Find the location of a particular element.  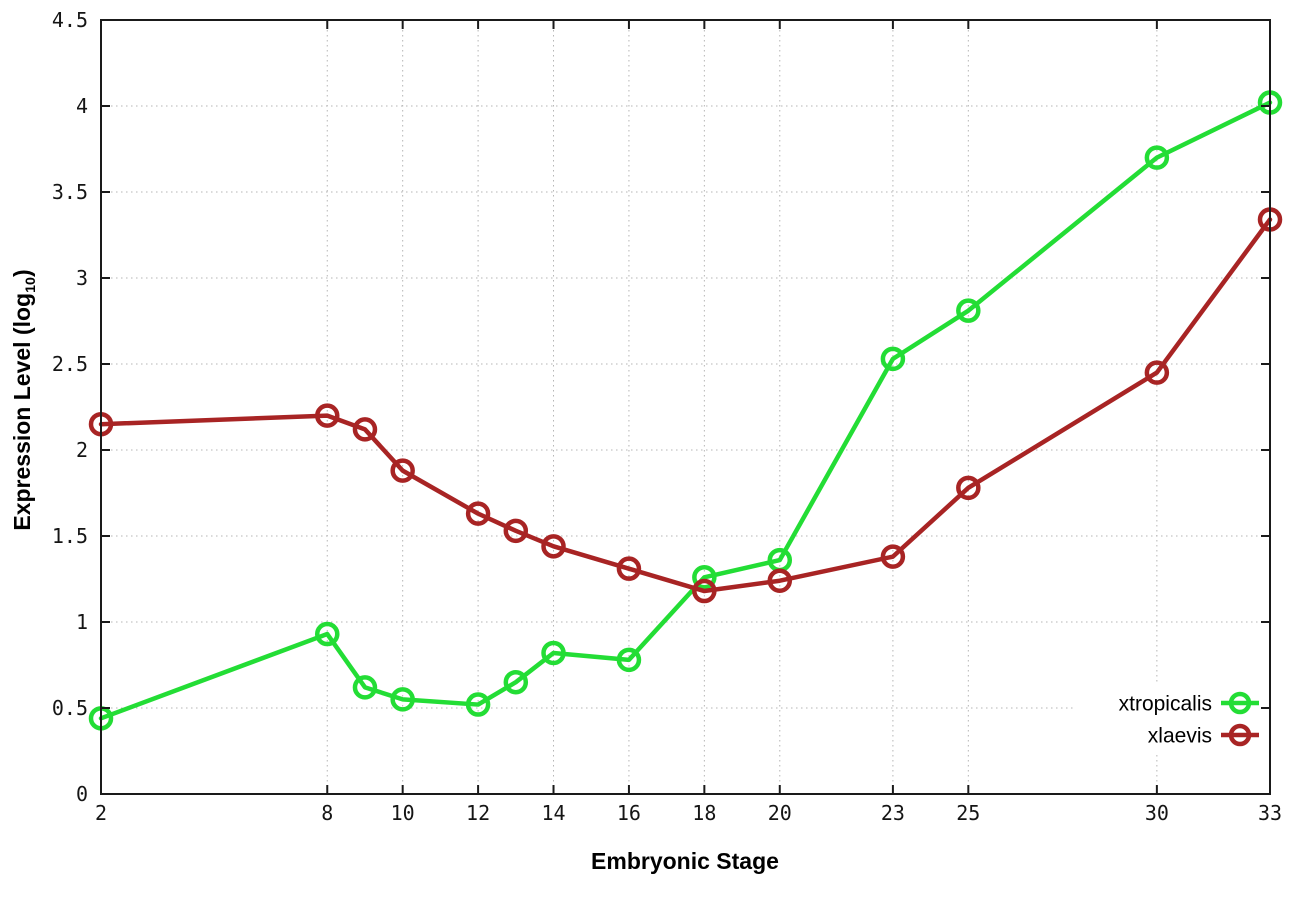

y-axis-title: Expression Level (log10) is located at coordinates (24, 400).